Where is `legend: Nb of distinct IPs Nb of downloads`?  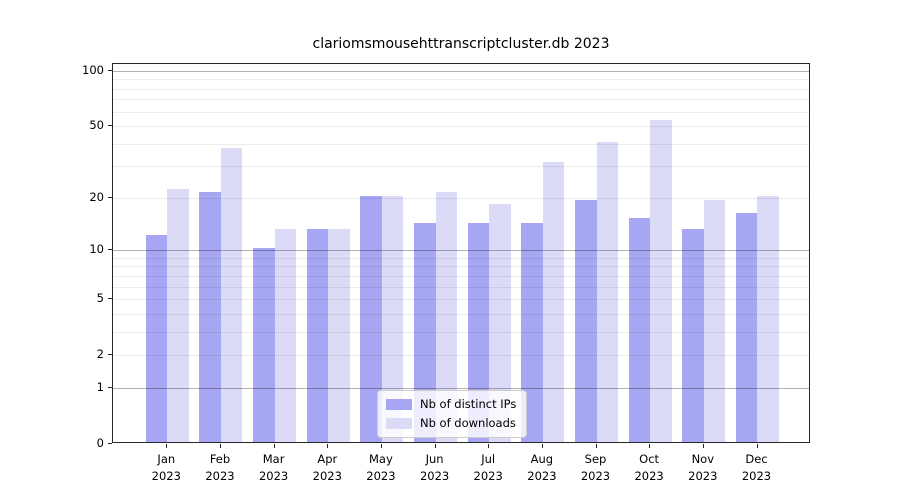 legend: Nb of distinct IPs Nb of downloads is located at coordinates (452, 414).